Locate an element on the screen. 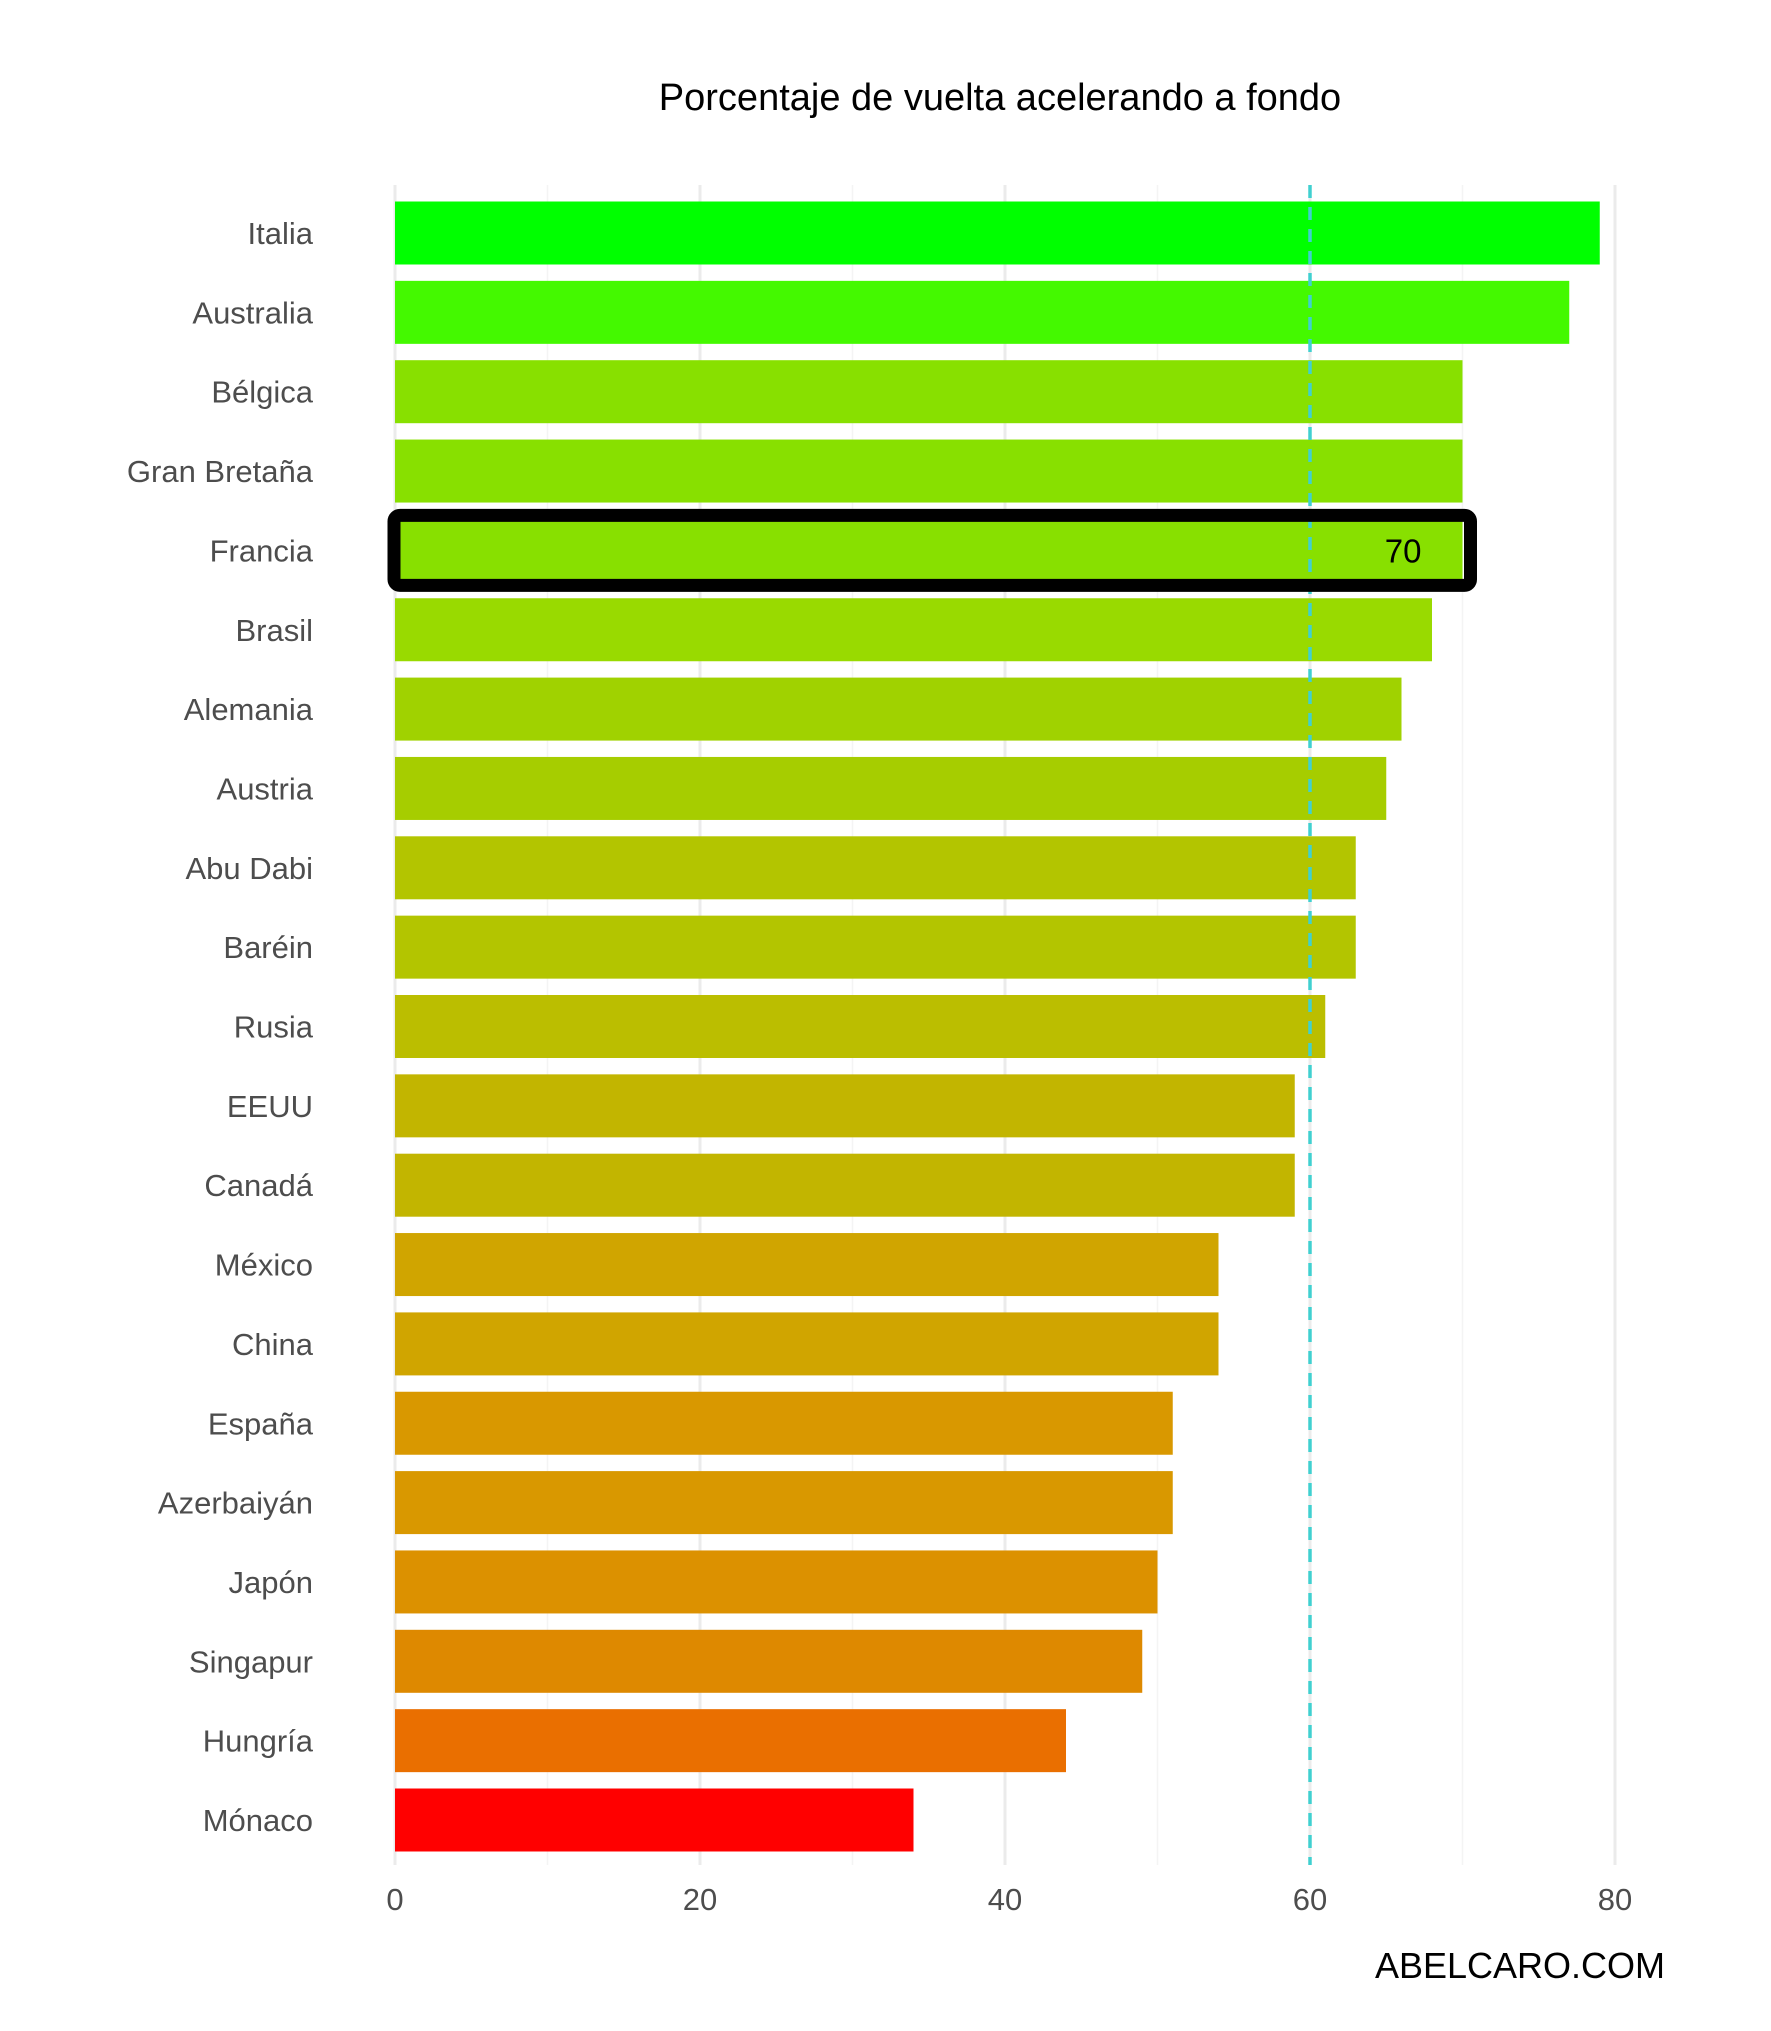  x-tick-label: 40 is located at coordinates (1005, 1899).